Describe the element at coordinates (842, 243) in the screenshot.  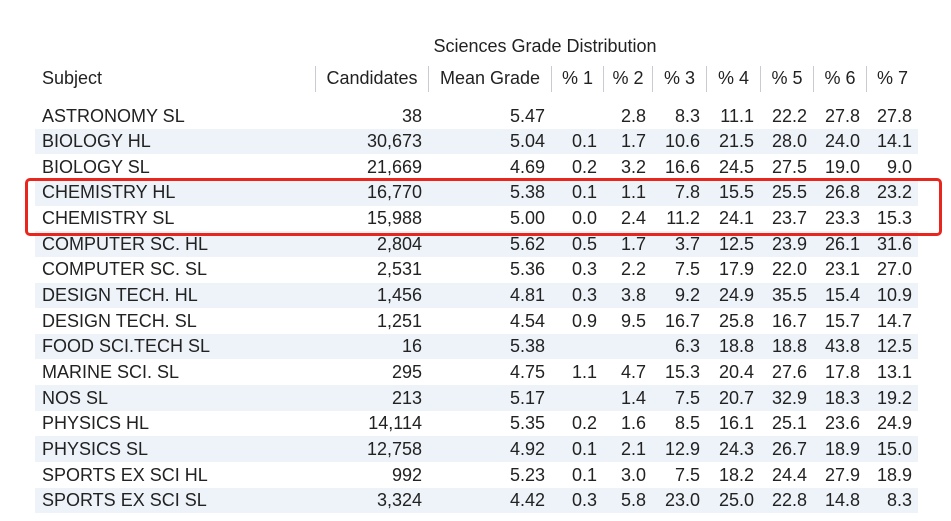
I see `value-cell: 26.1` at that location.